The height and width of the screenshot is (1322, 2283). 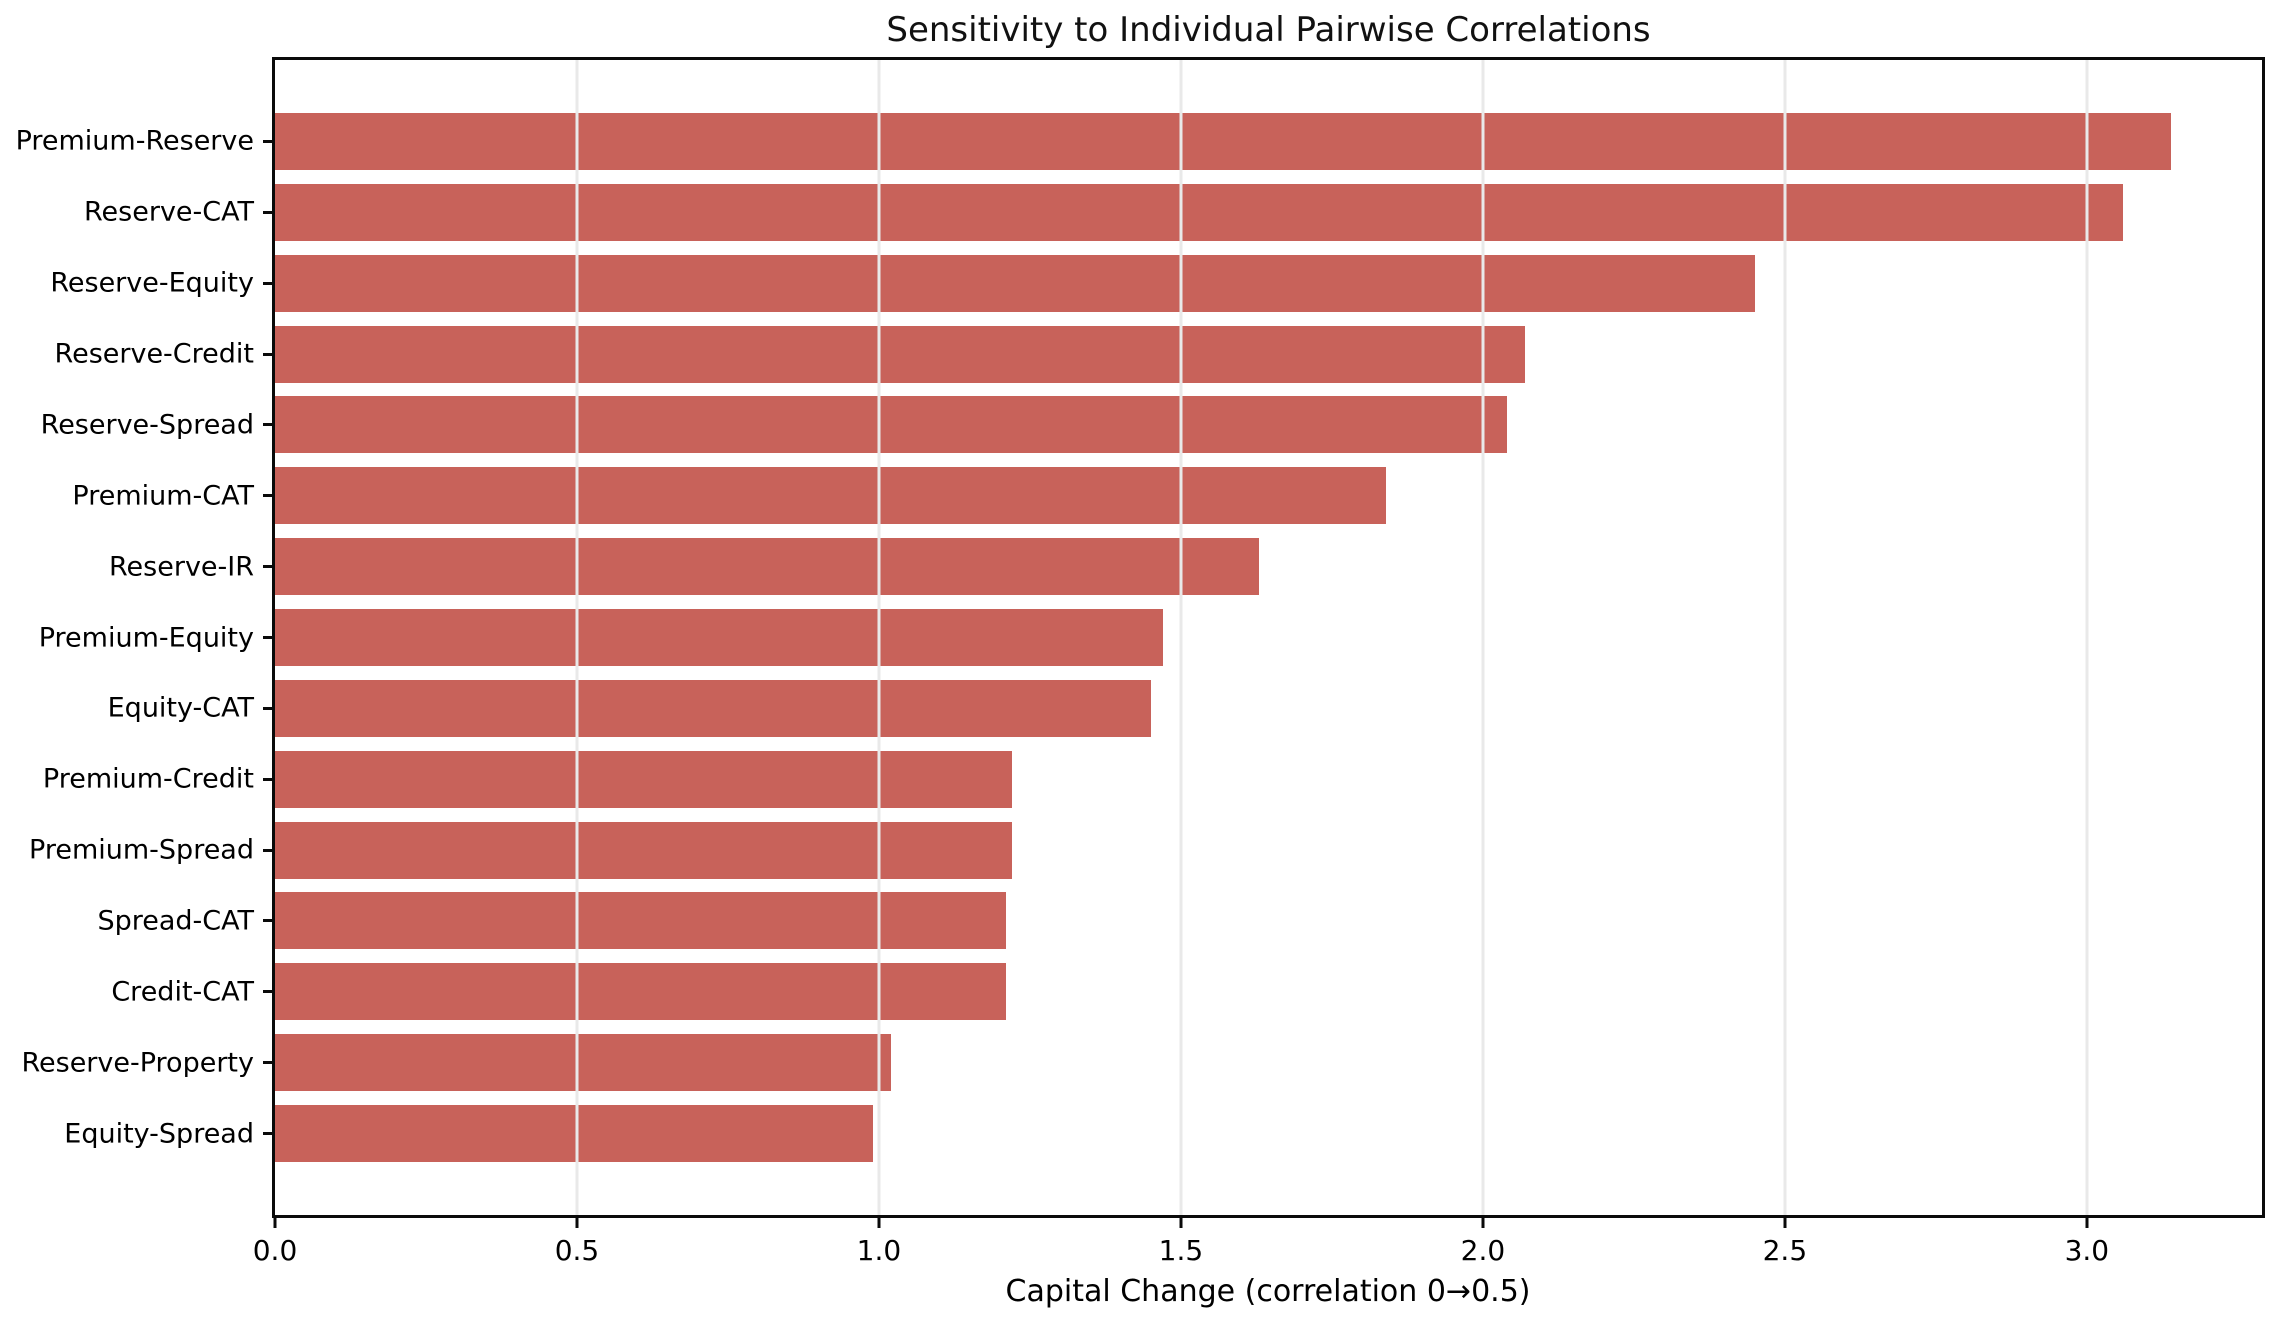 I want to click on x-tick-label: 2.0, so click(x=1483, y=1250).